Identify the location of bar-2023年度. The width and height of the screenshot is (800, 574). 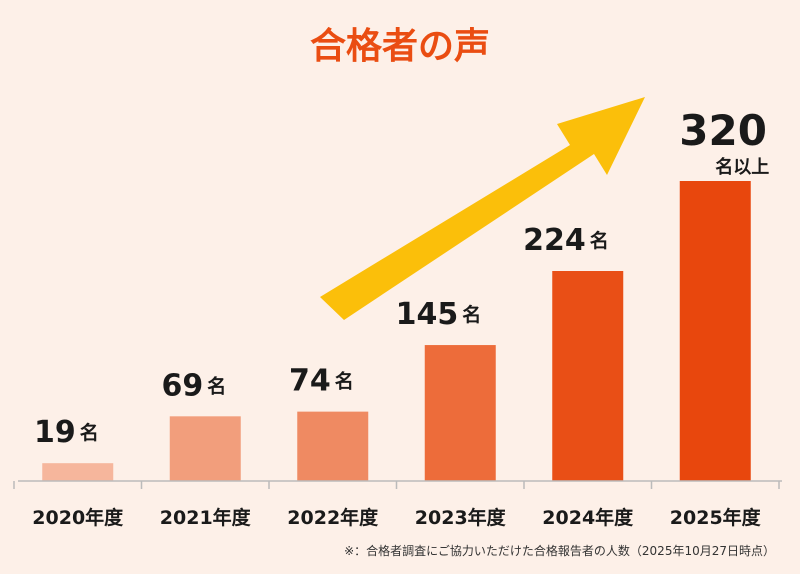
(460, 413).